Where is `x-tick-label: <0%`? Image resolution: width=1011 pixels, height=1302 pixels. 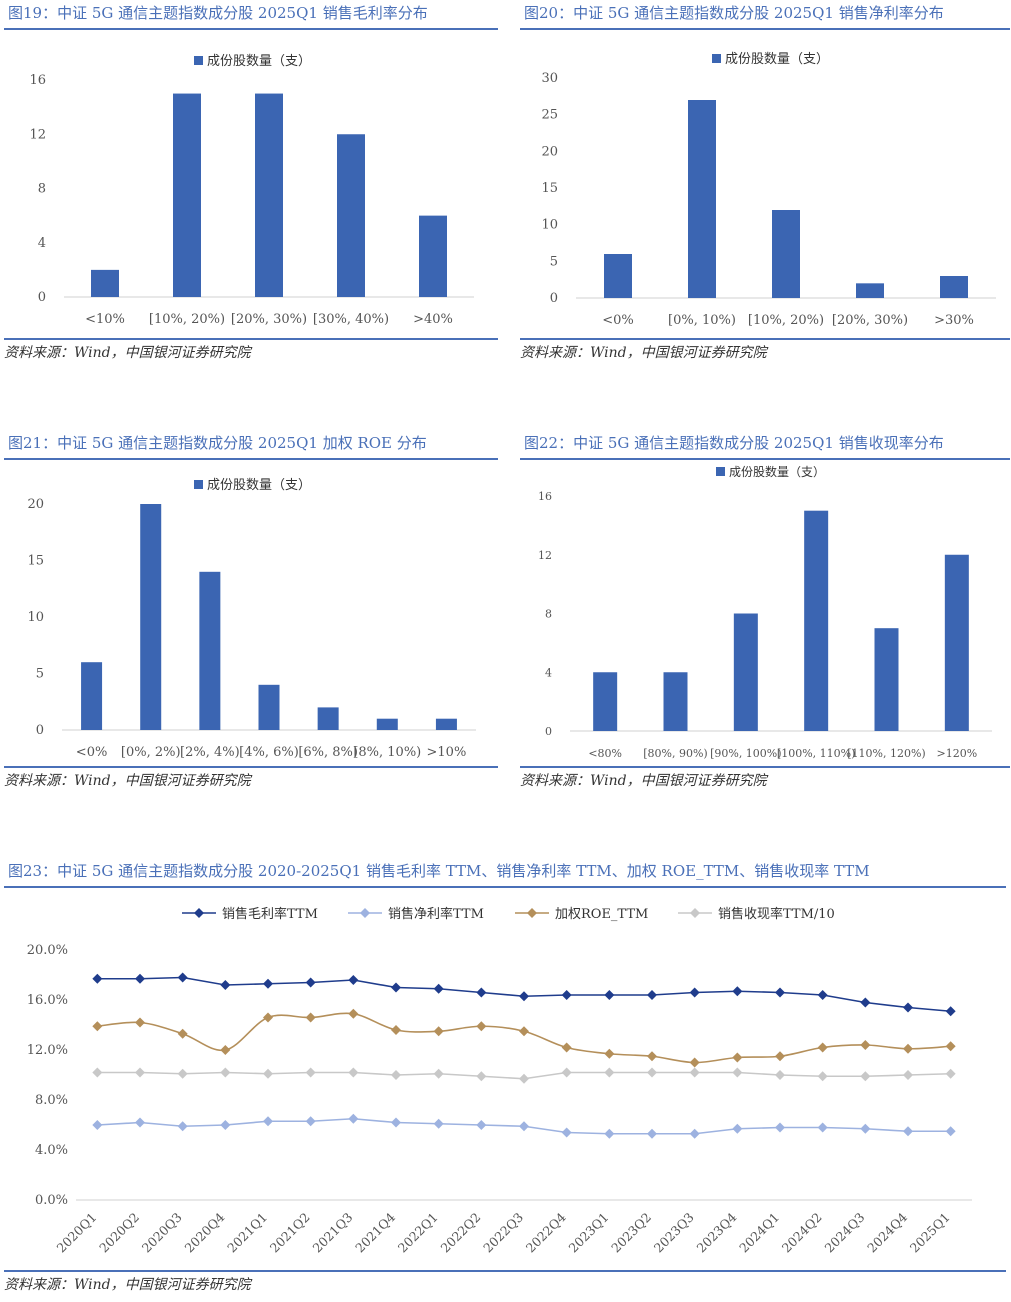
x-tick-label: <0% is located at coordinates (92, 752).